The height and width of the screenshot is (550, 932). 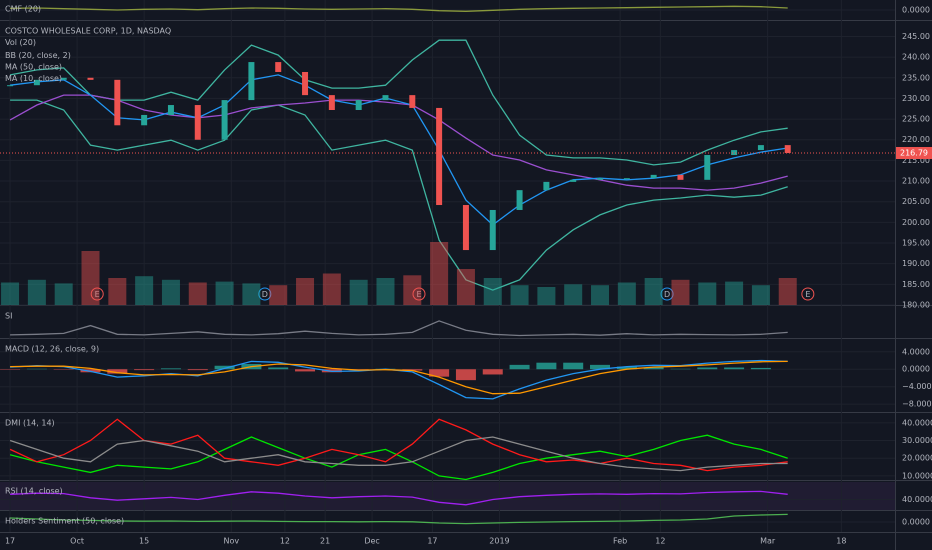 What do you see at coordinates (23, 9) in the screenshot?
I see `panel-title: CMF (20)` at bounding box center [23, 9].